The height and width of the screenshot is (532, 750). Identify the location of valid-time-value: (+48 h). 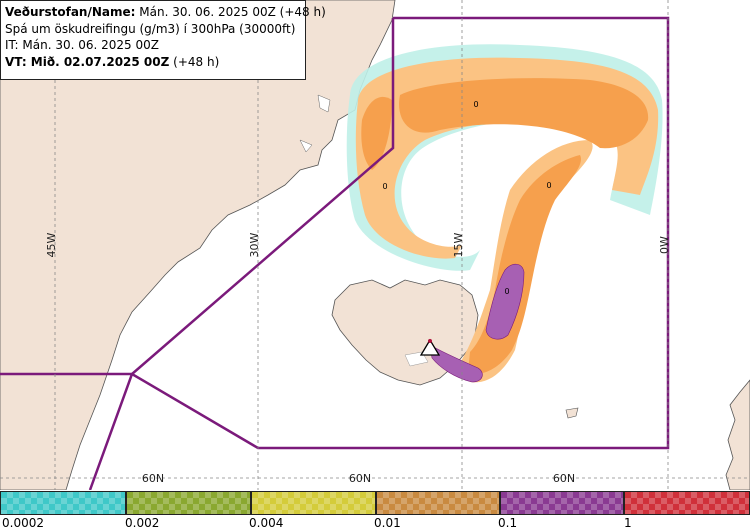
(196, 61).